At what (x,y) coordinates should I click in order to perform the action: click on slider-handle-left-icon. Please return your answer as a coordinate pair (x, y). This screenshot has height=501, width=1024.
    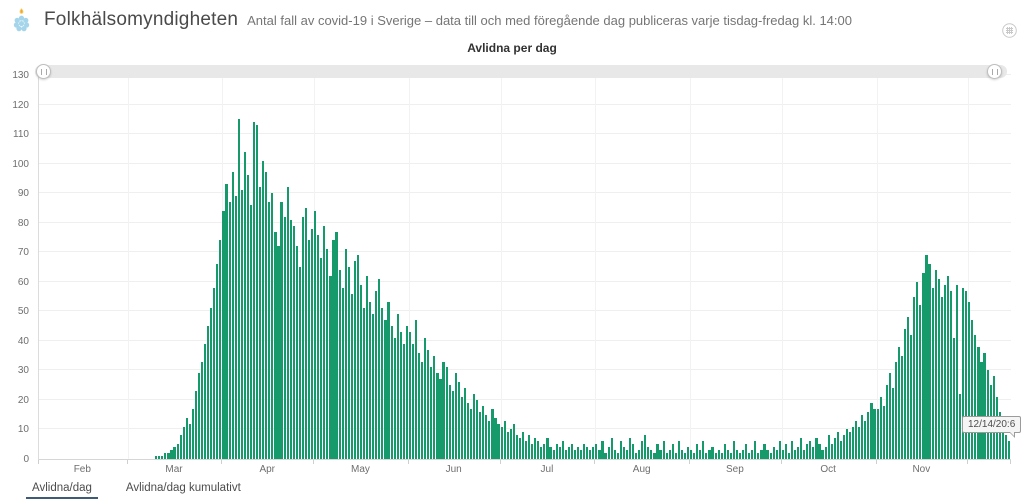
    Looking at the image, I should click on (43, 71).